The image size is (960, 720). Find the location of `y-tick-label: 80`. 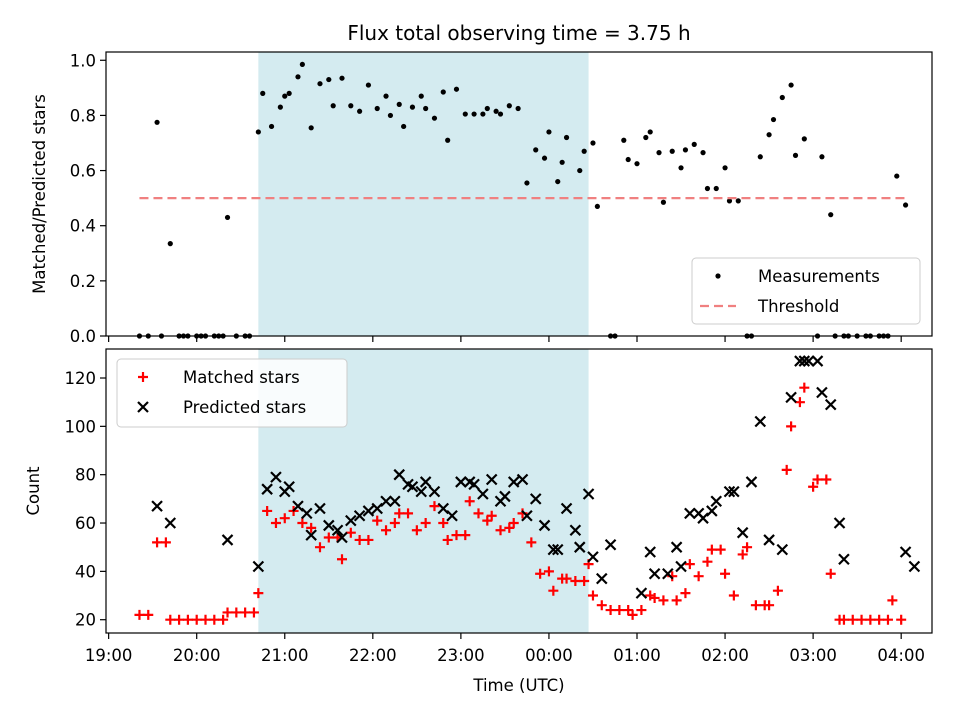

y-tick-label: 80 is located at coordinates (85, 475).